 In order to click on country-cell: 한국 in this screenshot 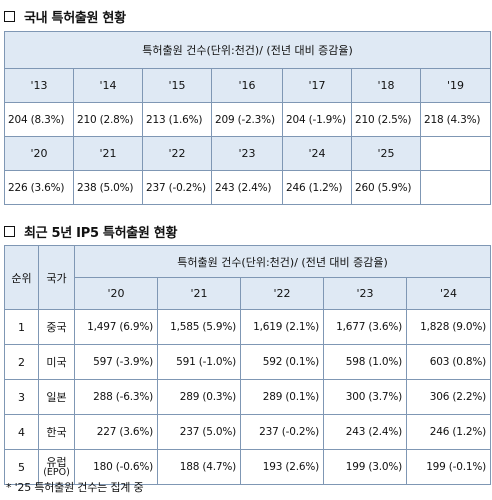, I will do `click(56, 432)`.